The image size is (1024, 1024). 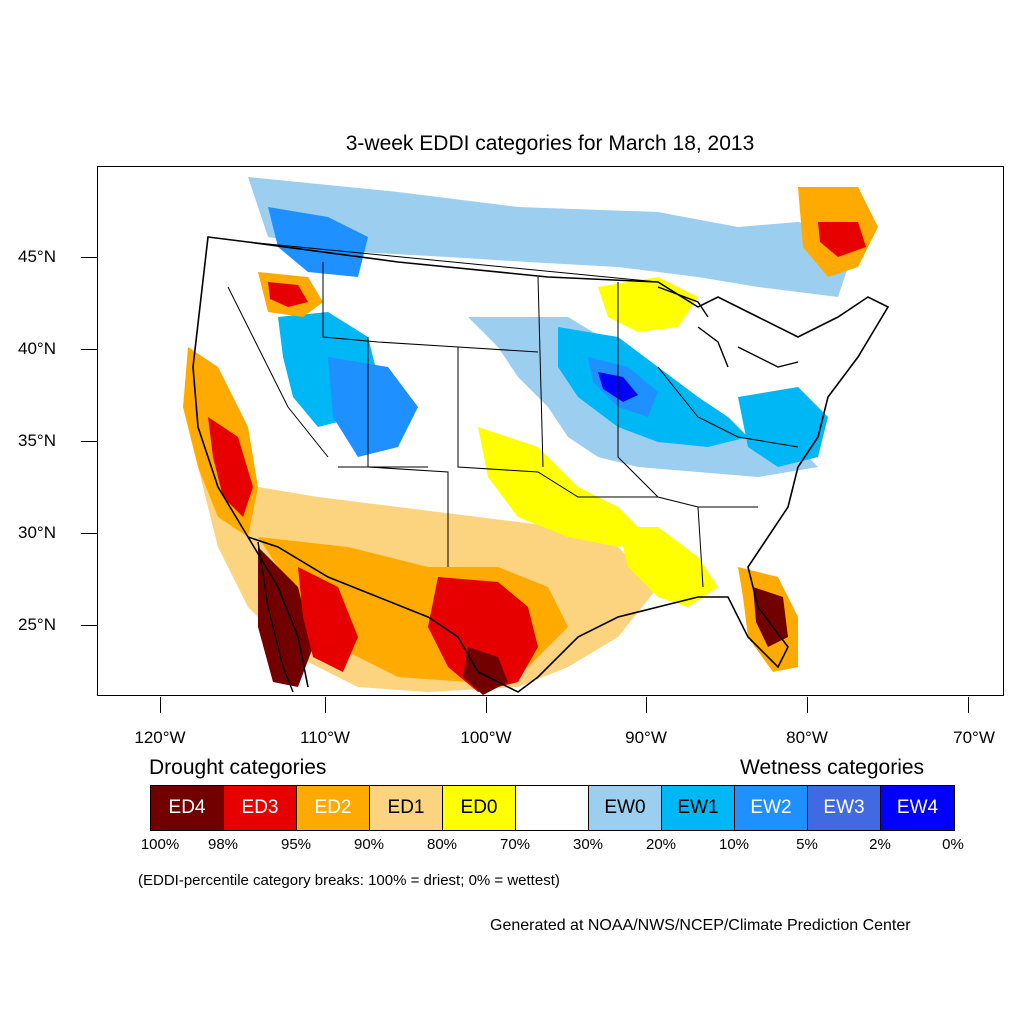 I want to click on baja-coast, so click(x=275, y=617).